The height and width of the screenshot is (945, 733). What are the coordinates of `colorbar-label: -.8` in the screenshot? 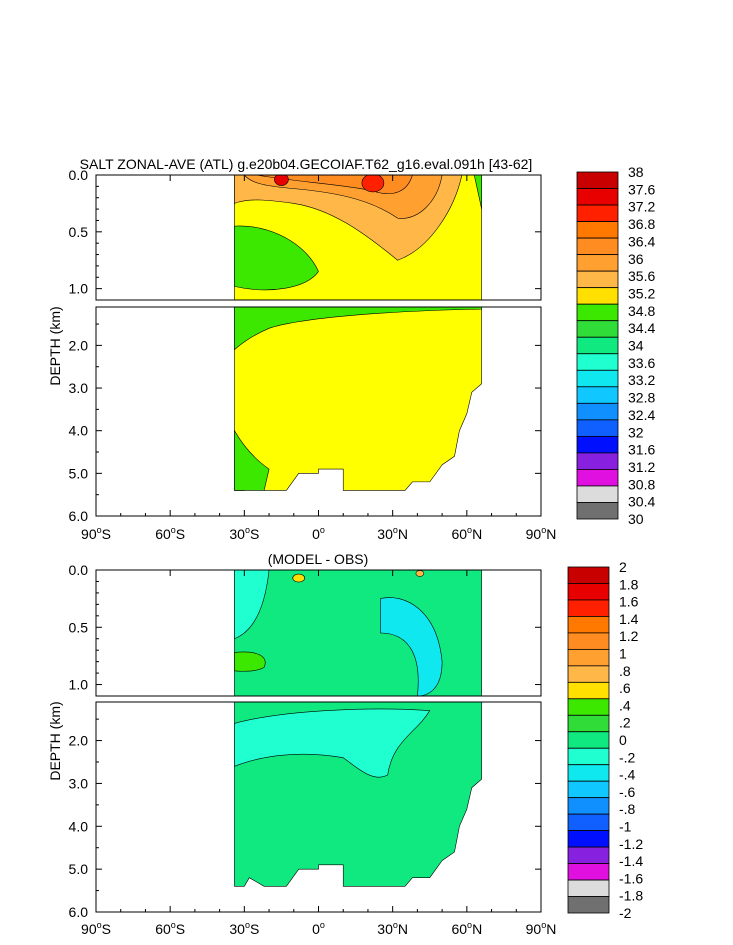 It's located at (627, 809).